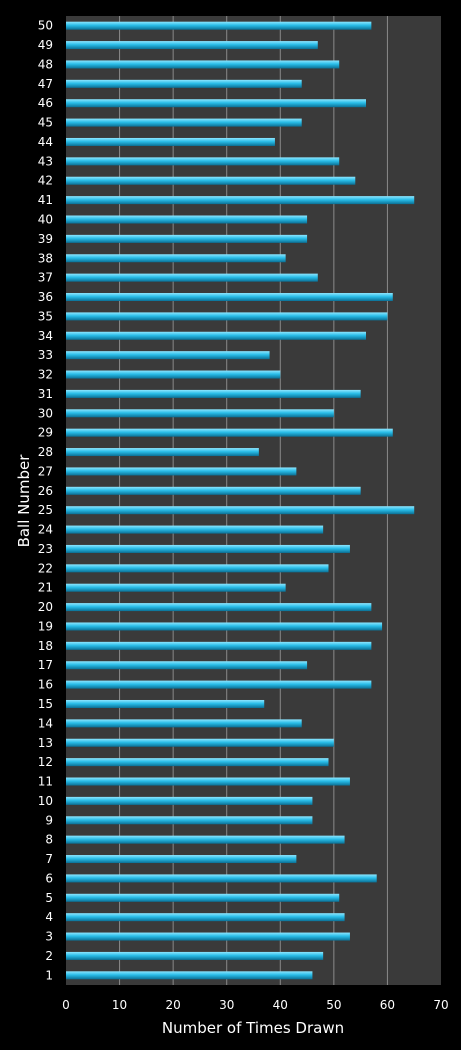 The height and width of the screenshot is (1050, 461). I want to click on y-tick-label: 39, so click(45, 239).